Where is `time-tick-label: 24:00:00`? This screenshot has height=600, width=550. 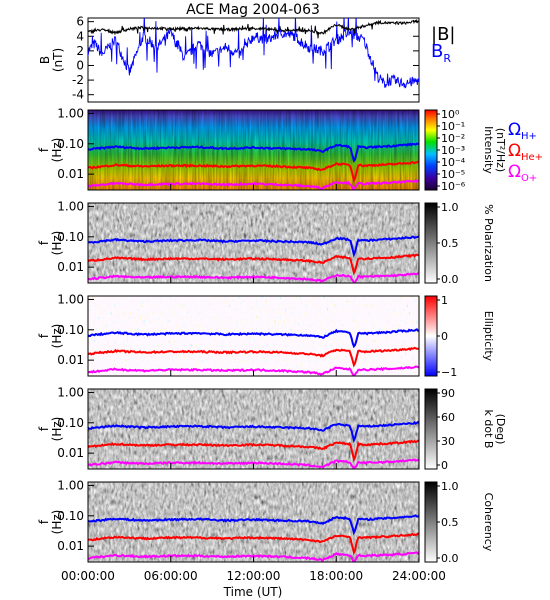
time-tick-label: 24:00:00 is located at coordinates (419, 576).